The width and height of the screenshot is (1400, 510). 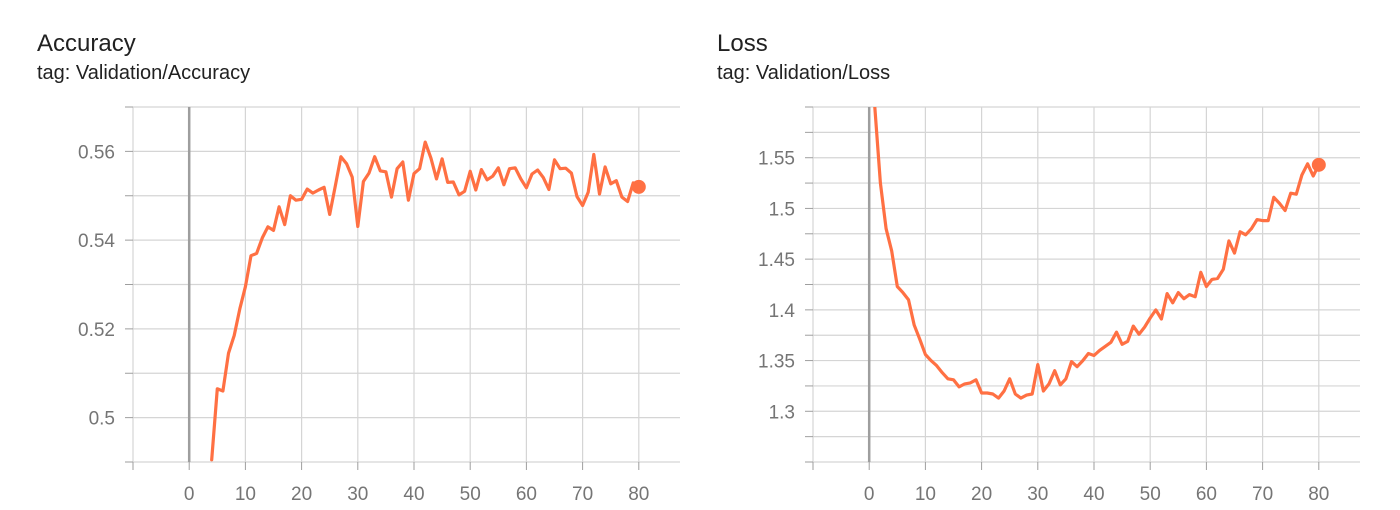 What do you see at coordinates (804, 73) in the screenshot?
I see `chart-subtitle: tag: Validation/Loss` at bounding box center [804, 73].